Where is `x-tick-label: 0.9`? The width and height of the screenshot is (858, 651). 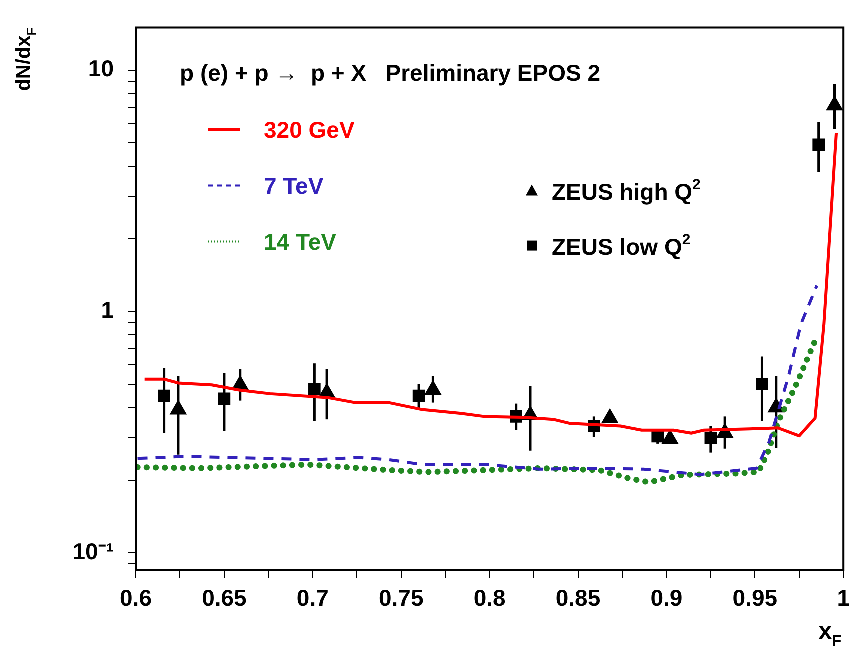 x-tick-label: 0.9 is located at coordinates (666, 598).